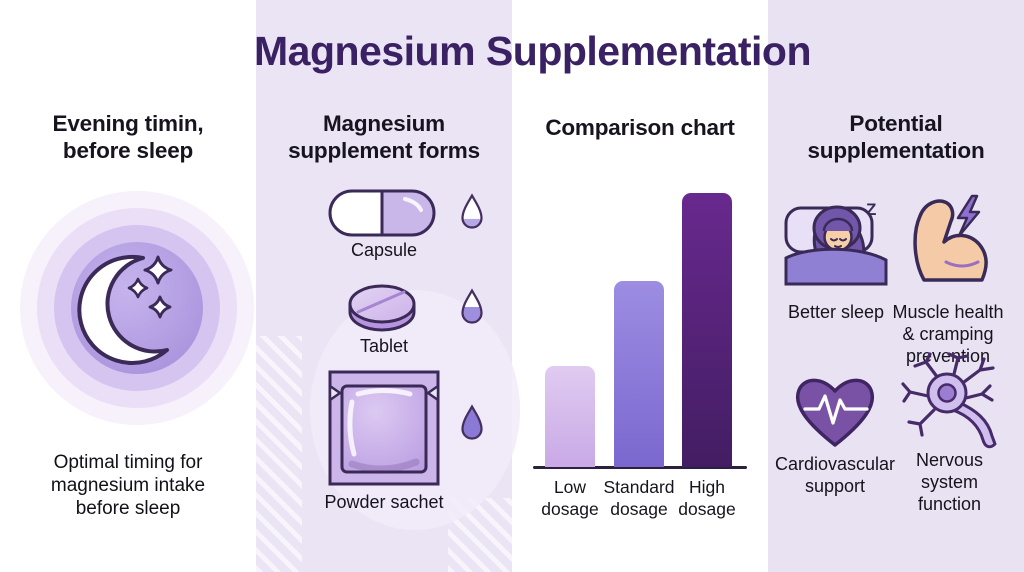  I want to click on evening-timing-header: Evening timin, before sleep, so click(128, 137).